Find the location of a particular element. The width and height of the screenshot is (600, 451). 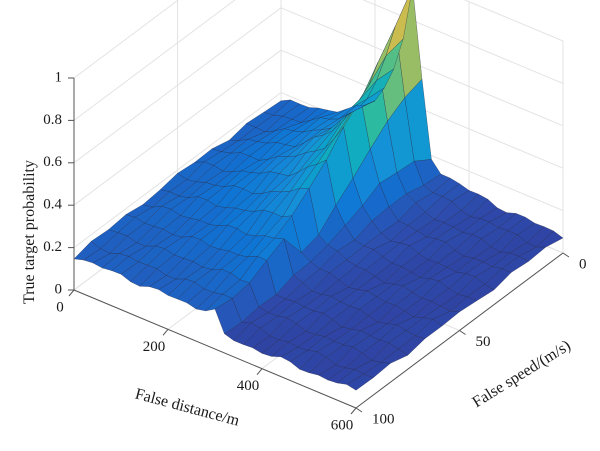

y-tick-label: 100 is located at coordinates (383, 419).